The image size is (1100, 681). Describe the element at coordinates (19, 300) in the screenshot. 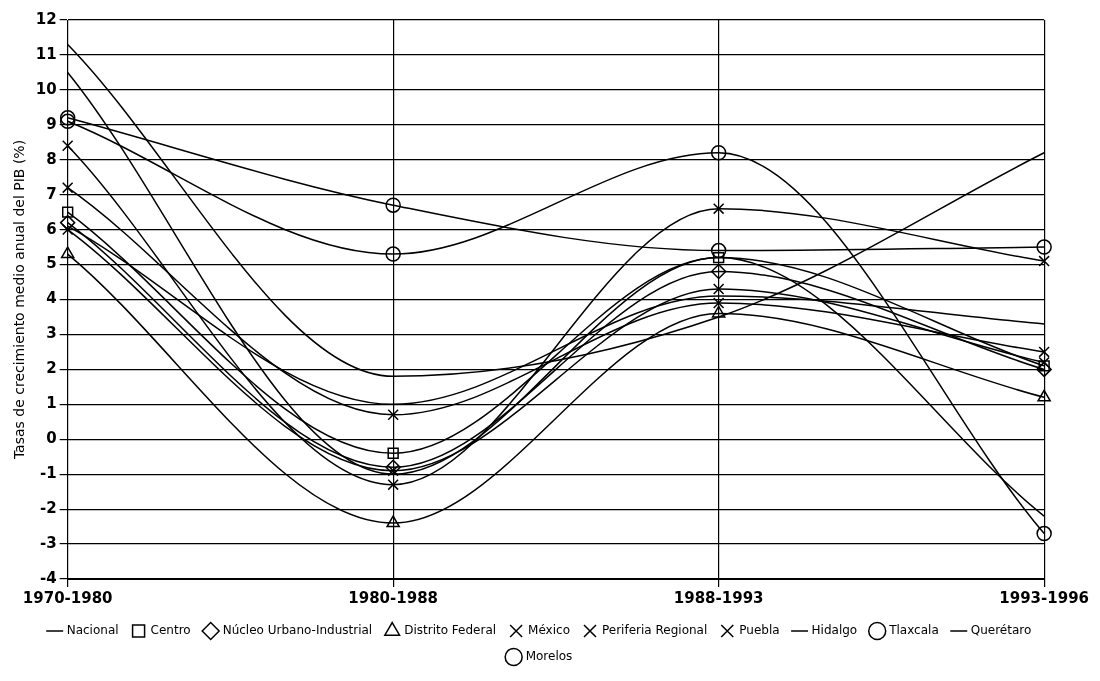

I see `y-axis-title: Tasas de crecimiento medio anual del PIB (%)` at that location.